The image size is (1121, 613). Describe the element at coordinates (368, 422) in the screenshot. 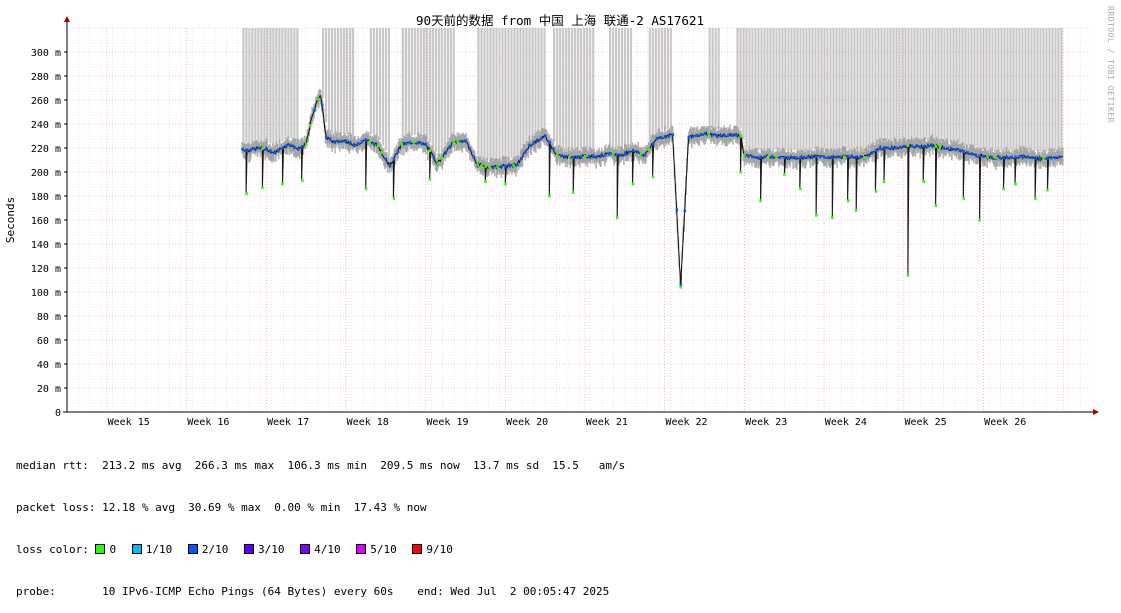

I see `x-tick-label: Week 18` at that location.